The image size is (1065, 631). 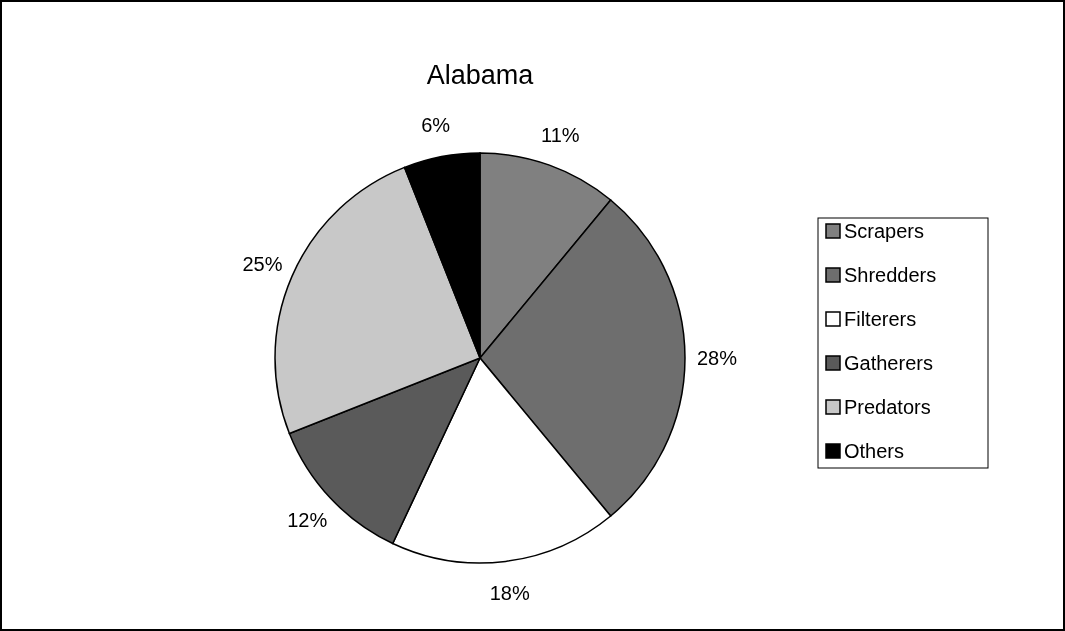 I want to click on data-label: 18%, so click(x=509, y=593).